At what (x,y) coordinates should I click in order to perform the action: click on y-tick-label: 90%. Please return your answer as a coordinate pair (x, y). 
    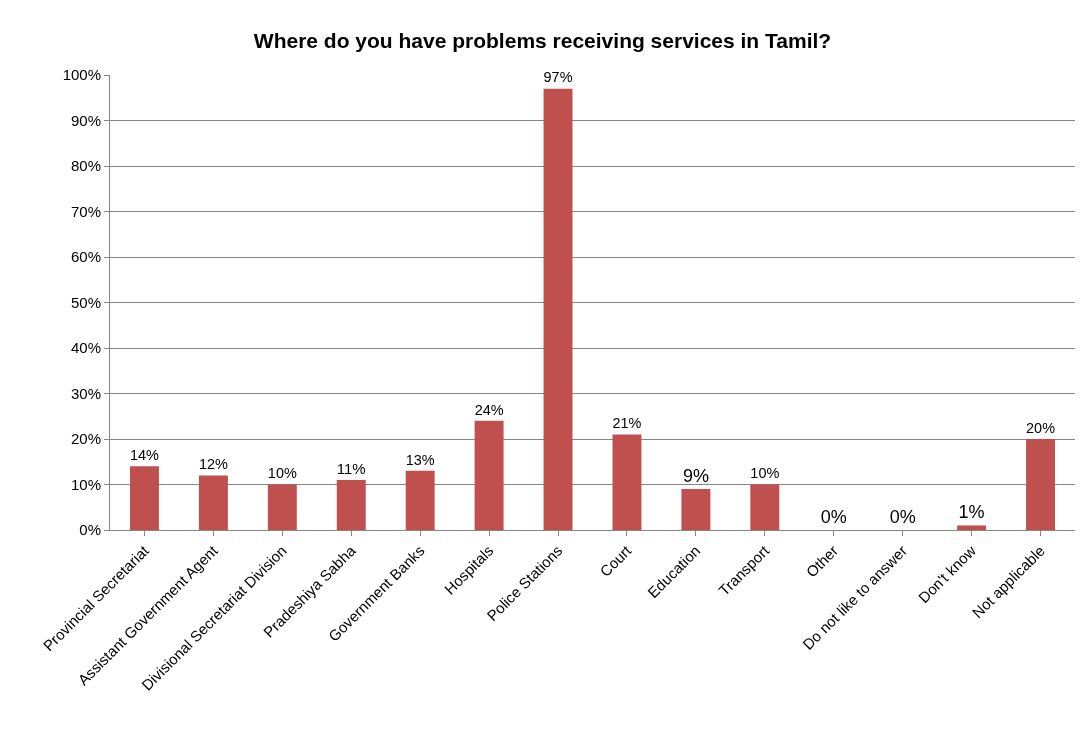
    Looking at the image, I should click on (85, 120).